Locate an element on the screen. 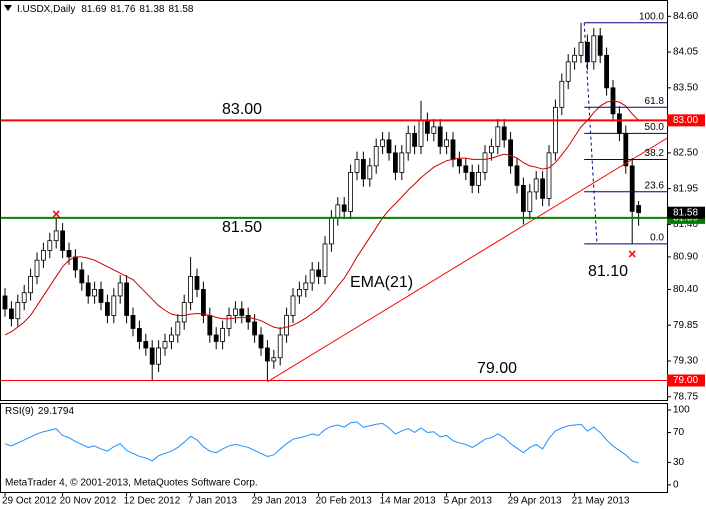  x-tick-label: 14 Mar 2013 is located at coordinates (408, 501).